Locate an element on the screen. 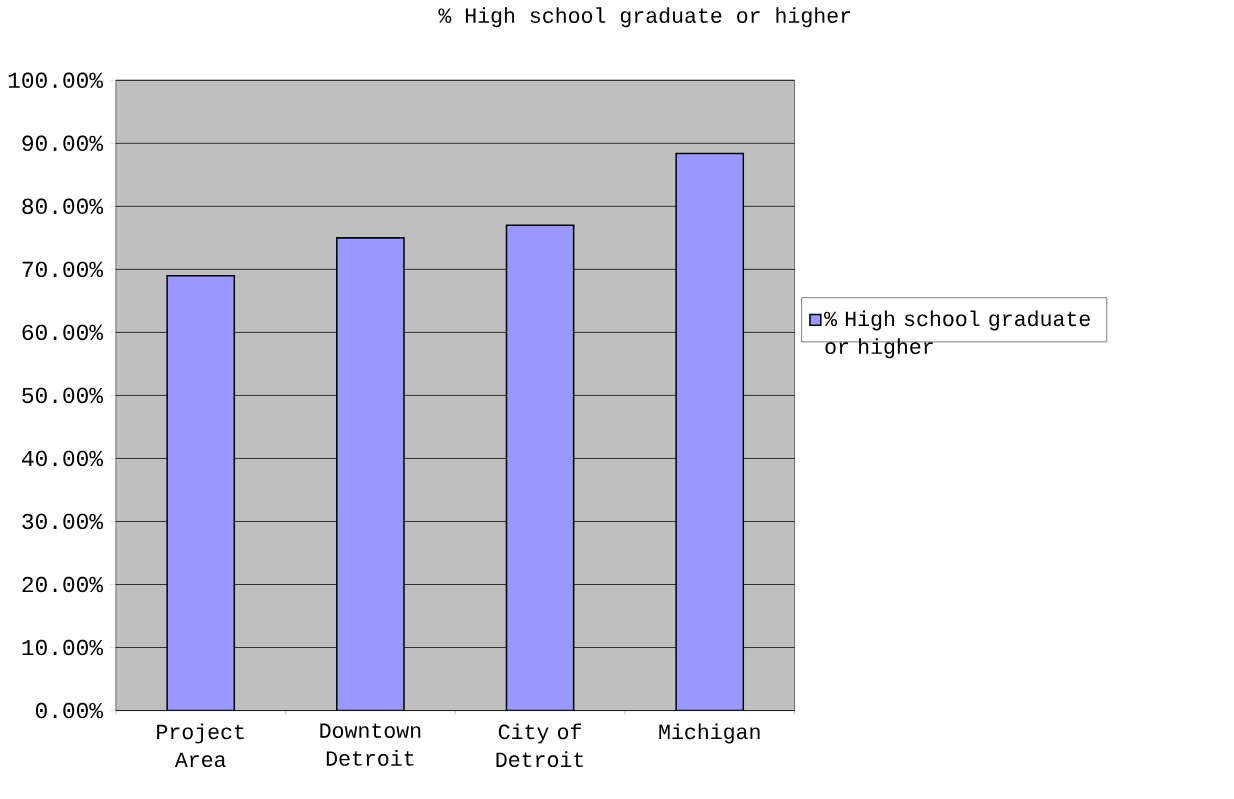  x-tick-label: Project Area is located at coordinates (200, 745).